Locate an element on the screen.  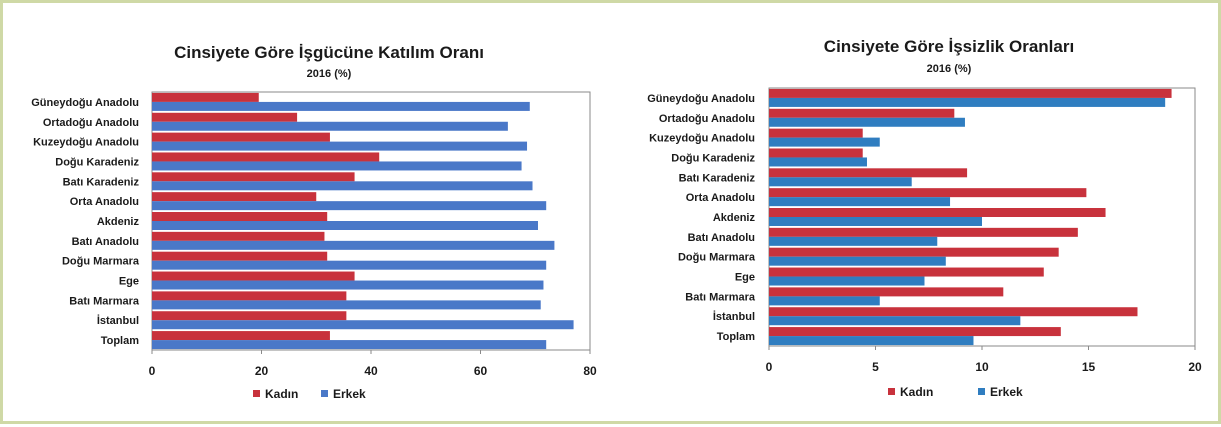
chart-title: Cinsiyete Göre İşsizlik Oranları is located at coordinates (949, 46).